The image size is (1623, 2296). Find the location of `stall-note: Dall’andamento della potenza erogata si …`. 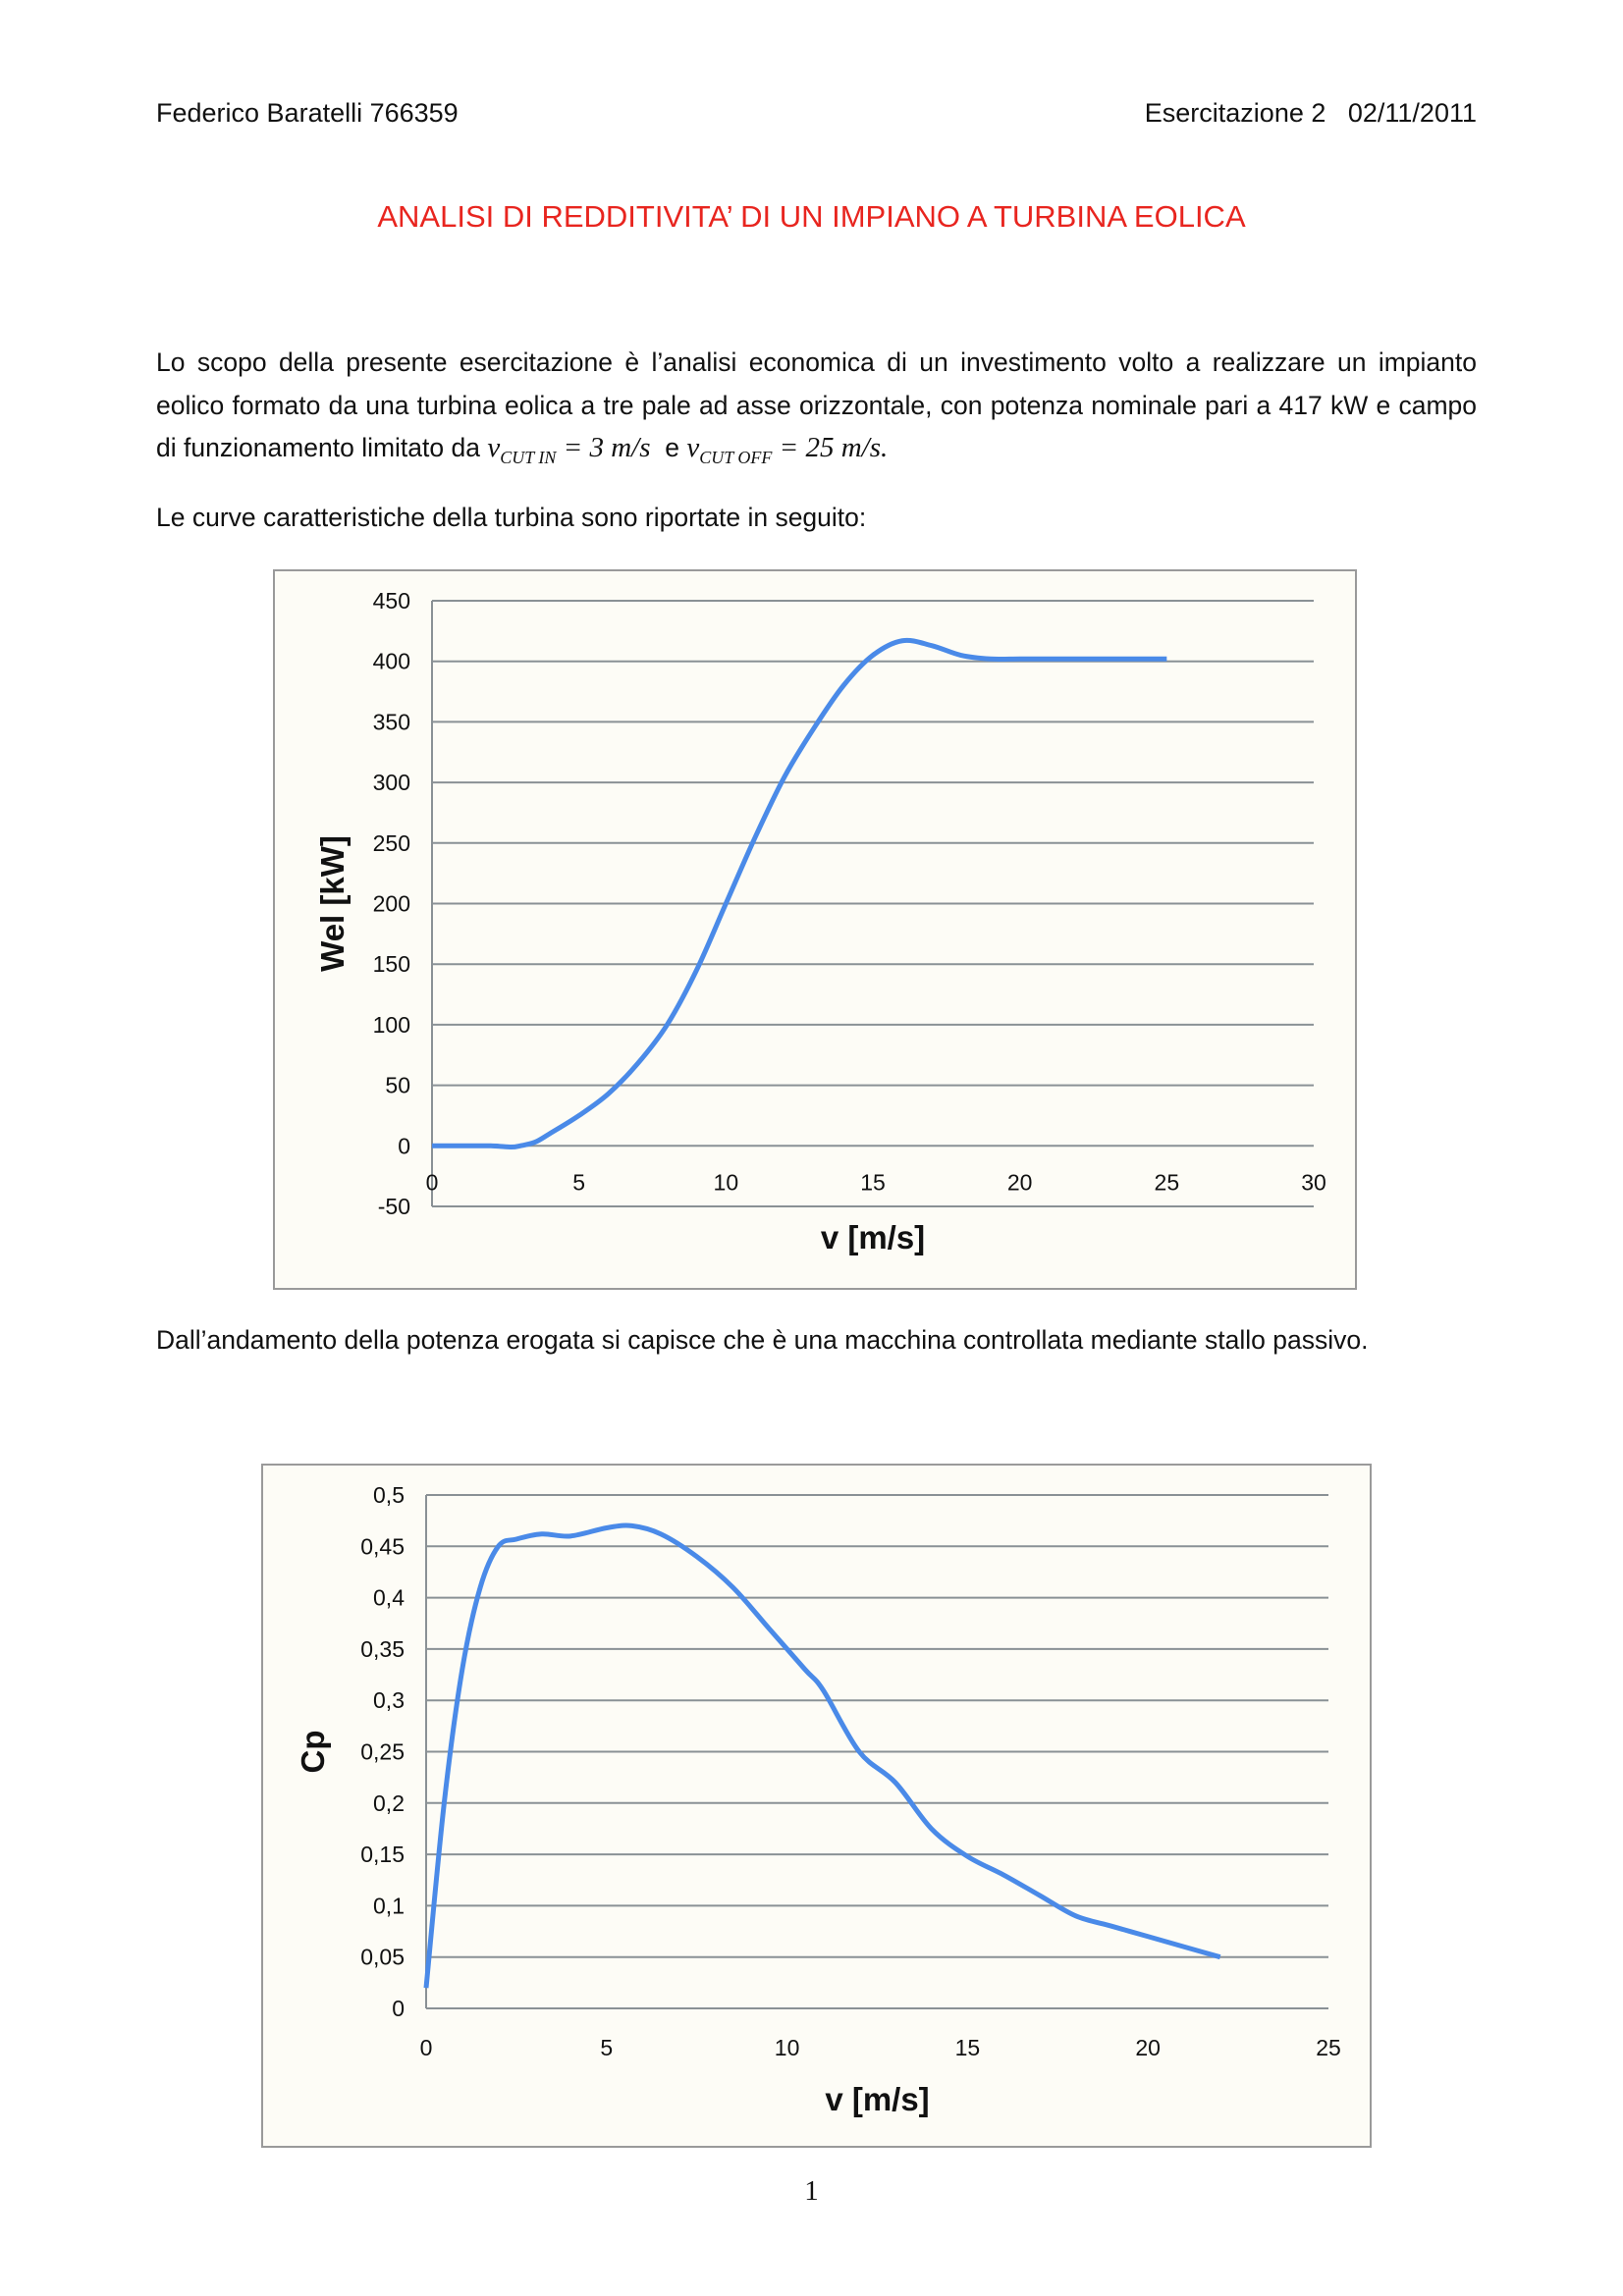

stall-note: Dall’andamento della potenza erogata si … is located at coordinates (762, 1340).